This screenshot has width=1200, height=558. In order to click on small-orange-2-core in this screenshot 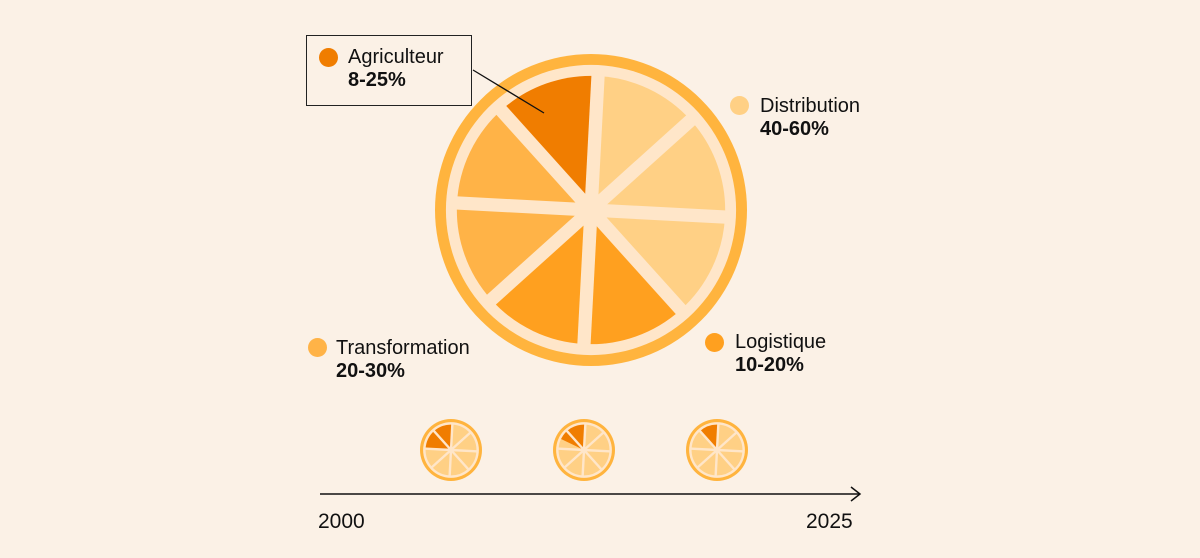, I will do `click(584, 450)`.